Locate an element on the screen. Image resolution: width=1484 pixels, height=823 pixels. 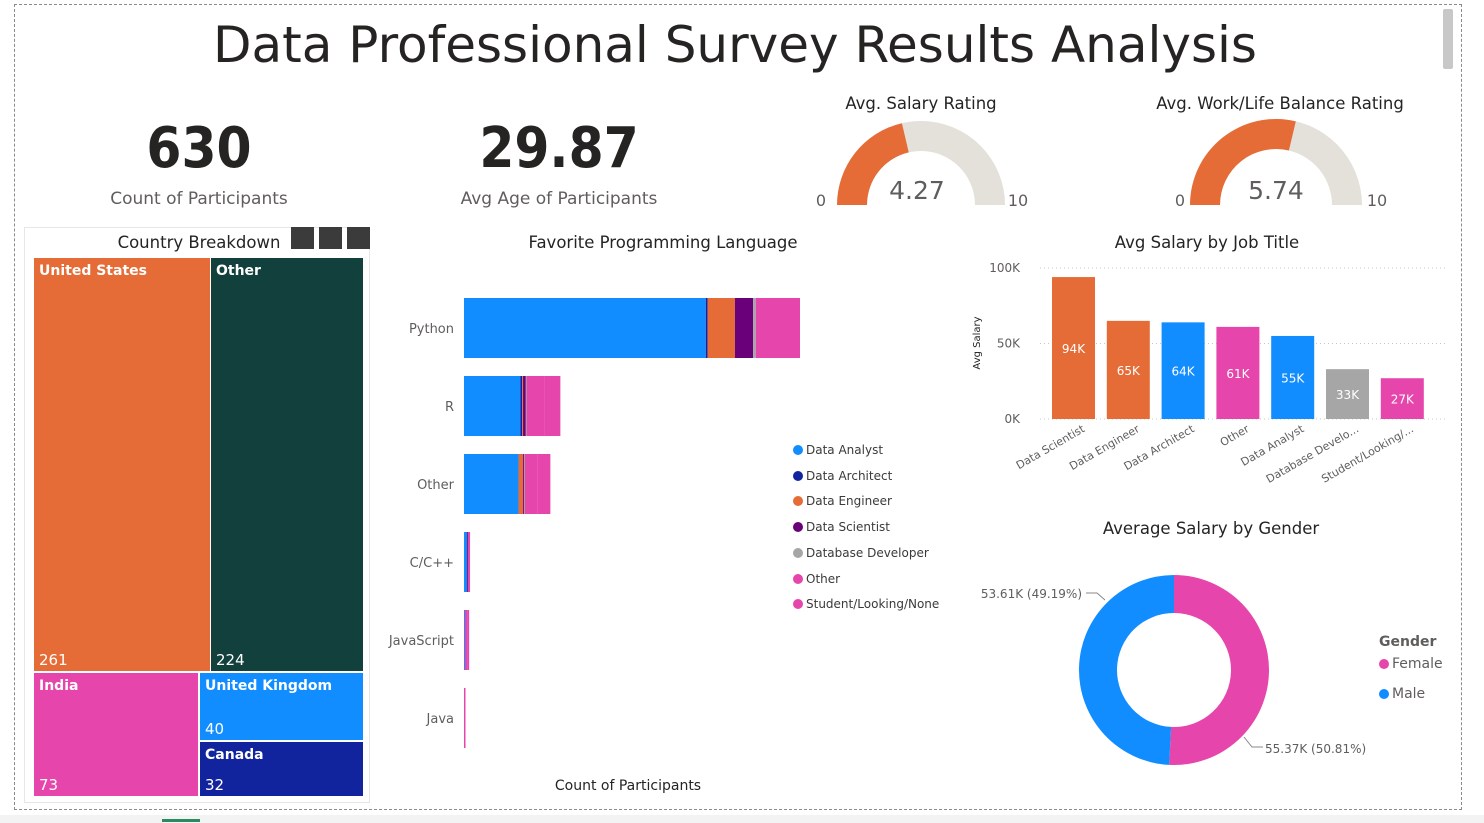
filter-button is located at coordinates (330, 238).